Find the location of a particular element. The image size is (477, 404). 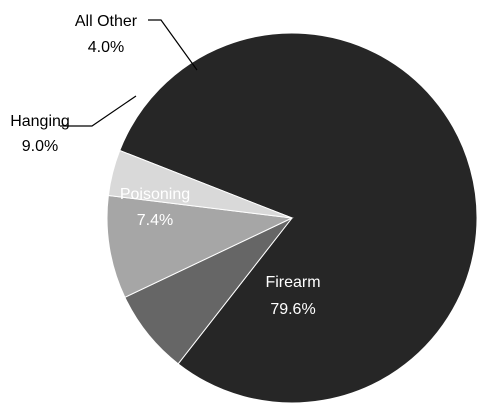

slice-value-firearm: 79.6% is located at coordinates (292, 309).